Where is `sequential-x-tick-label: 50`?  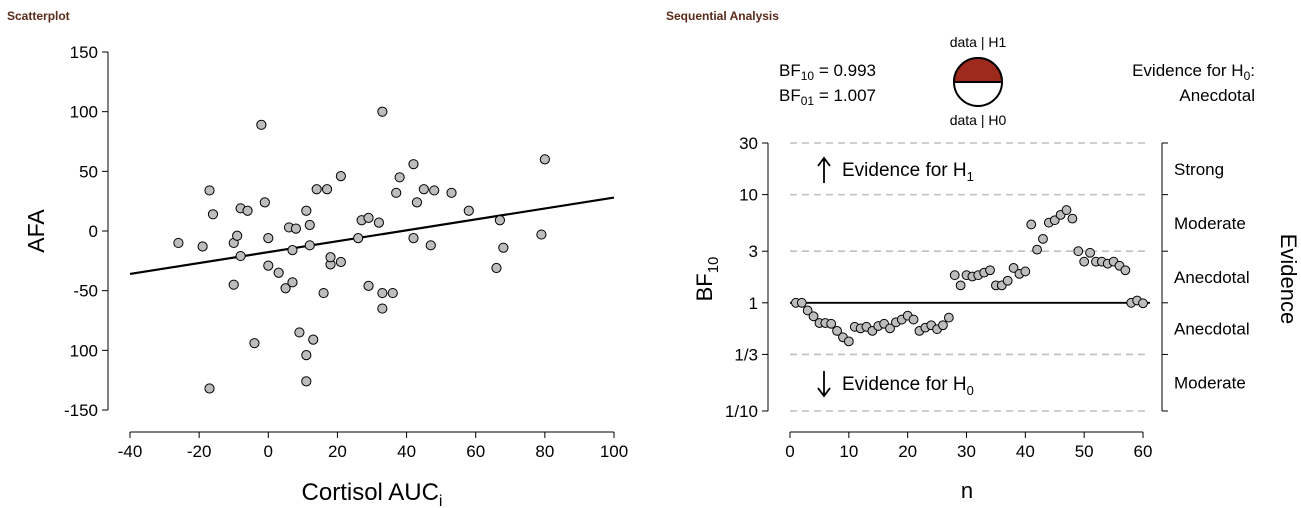 sequential-x-tick-label: 50 is located at coordinates (1084, 451).